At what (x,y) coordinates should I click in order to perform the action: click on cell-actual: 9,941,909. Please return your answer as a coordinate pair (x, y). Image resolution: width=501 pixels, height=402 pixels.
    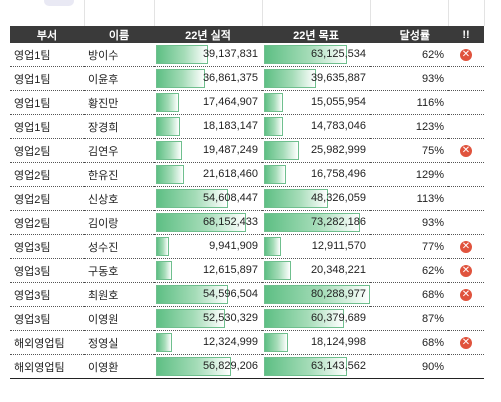
    Looking at the image, I should click on (208, 246).